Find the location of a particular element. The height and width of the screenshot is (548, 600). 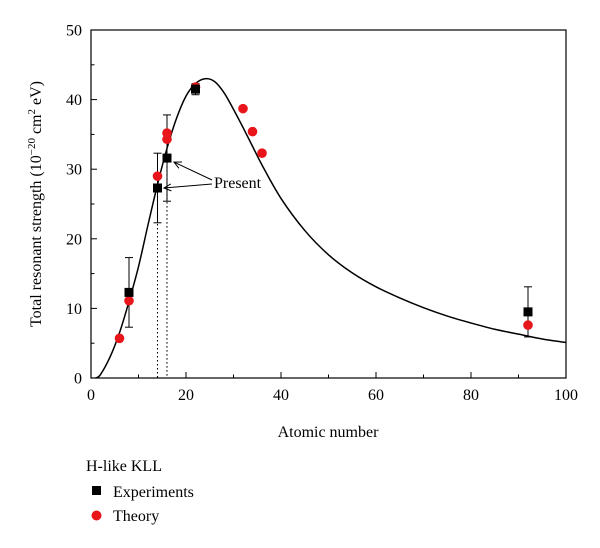

annotation: Present is located at coordinates (212, 176).